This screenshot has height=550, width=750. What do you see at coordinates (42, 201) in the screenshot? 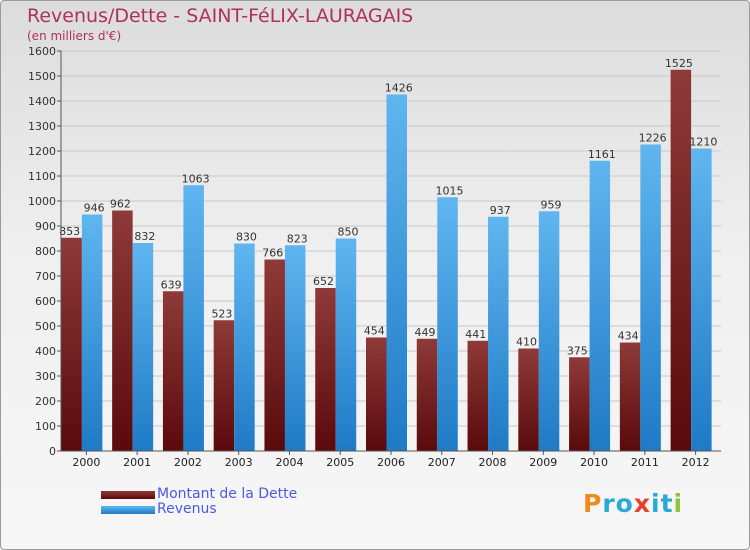
I see `y-tick-label: 1000` at bounding box center [42, 201].